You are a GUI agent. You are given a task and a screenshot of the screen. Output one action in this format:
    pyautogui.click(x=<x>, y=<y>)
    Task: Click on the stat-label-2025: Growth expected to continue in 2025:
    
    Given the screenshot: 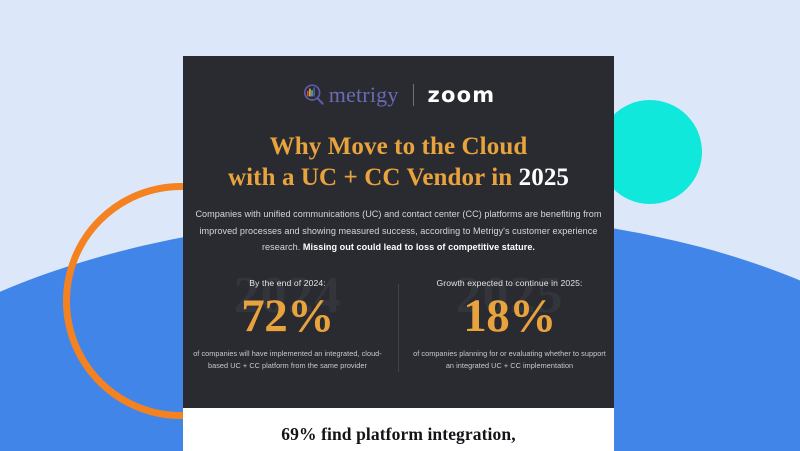 What is the action you would take?
    pyautogui.click(x=509, y=282)
    